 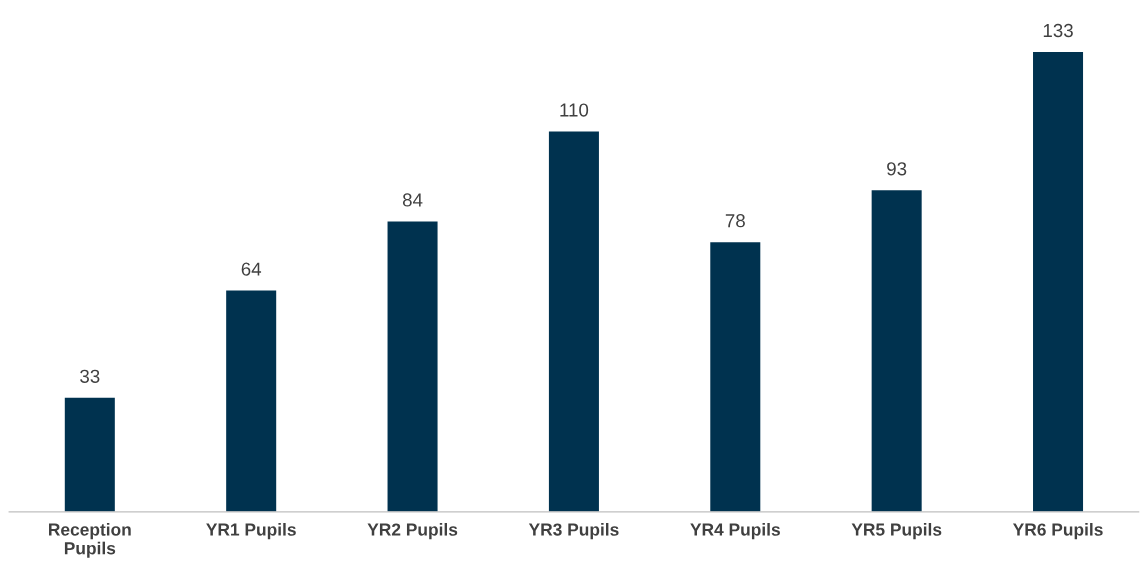 What do you see at coordinates (1057, 531) in the screenshot?
I see `x-tick-label: YR6 Pupils` at bounding box center [1057, 531].